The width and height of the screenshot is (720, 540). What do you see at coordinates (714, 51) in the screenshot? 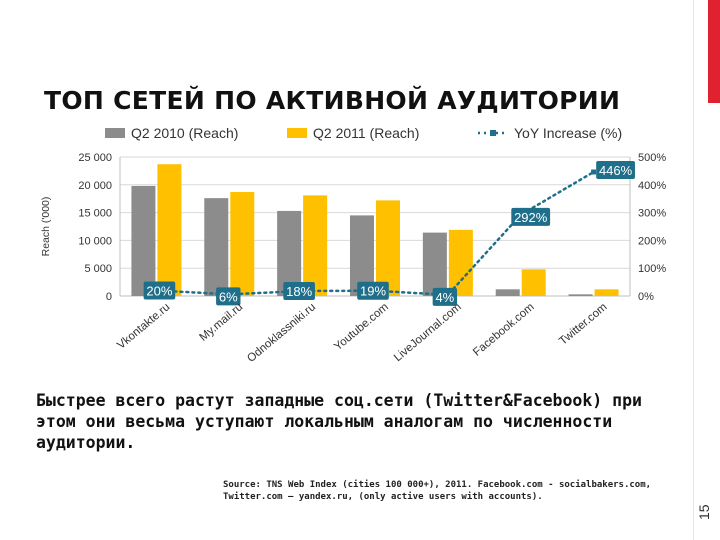
I see `accent-bar` at bounding box center [714, 51].